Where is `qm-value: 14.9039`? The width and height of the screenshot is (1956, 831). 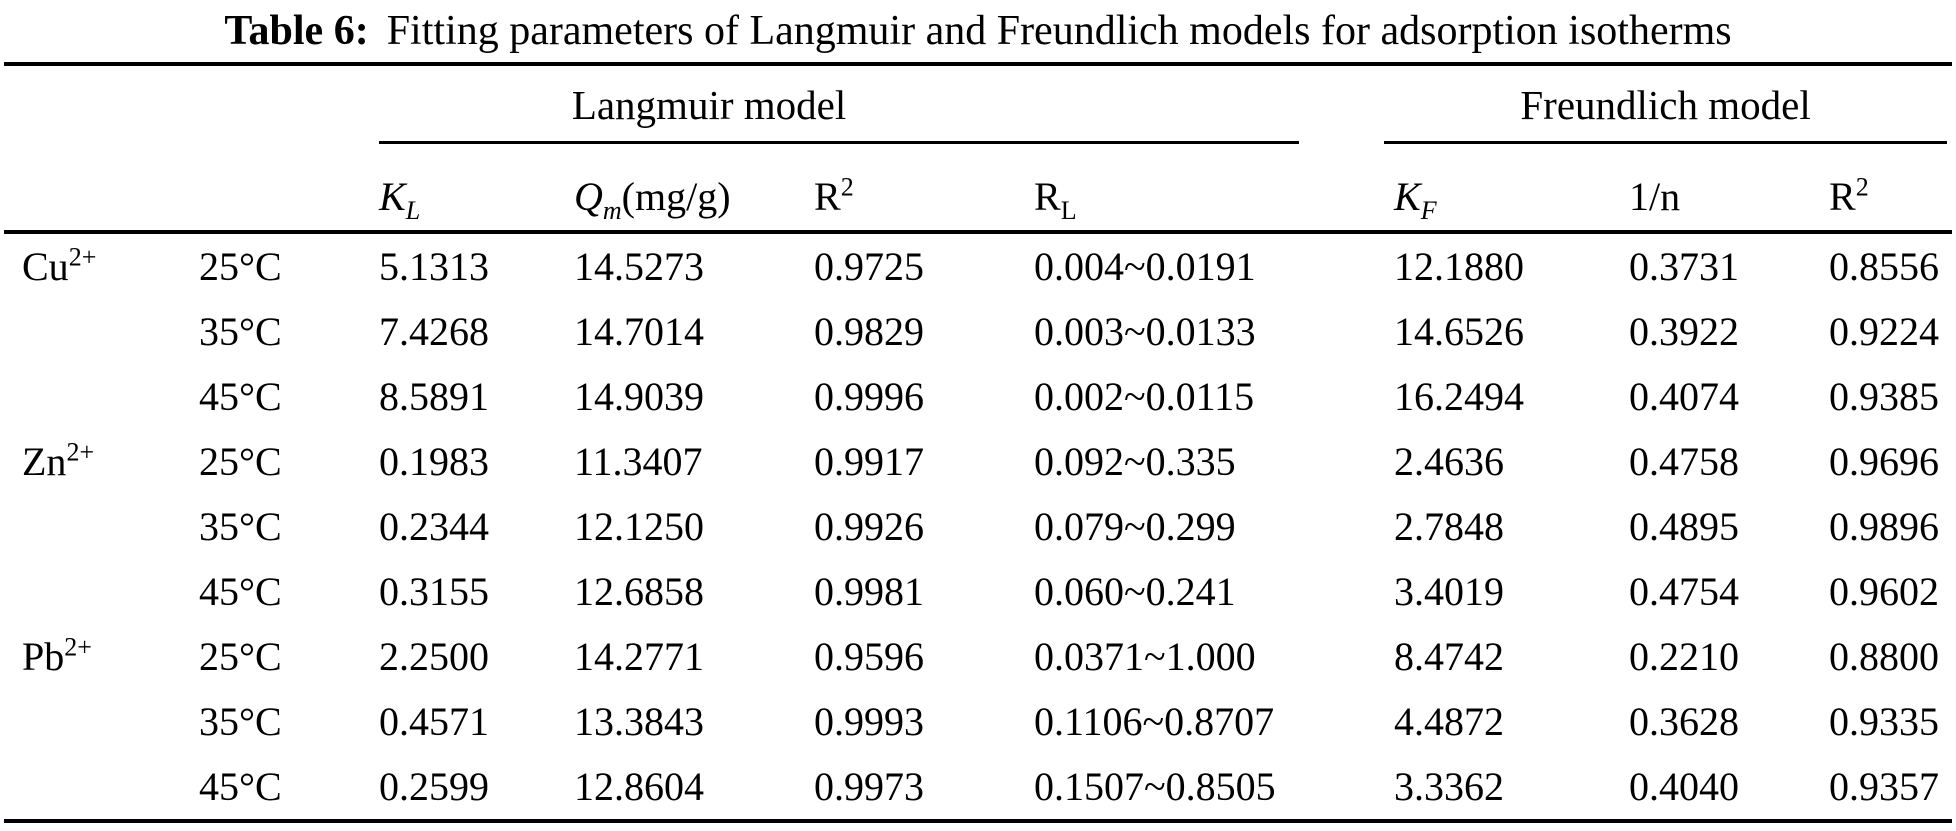
qm-value: 14.9039 is located at coordinates (639, 396).